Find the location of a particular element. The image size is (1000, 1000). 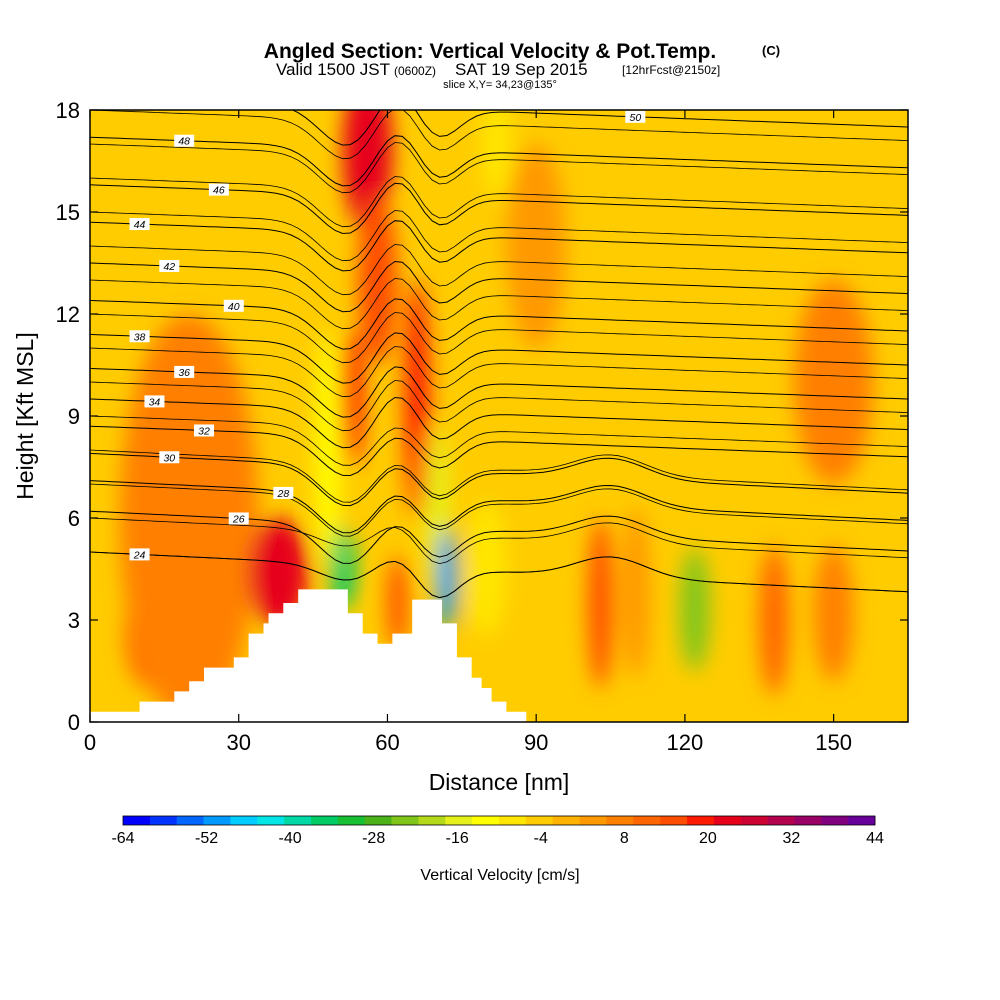

svg-text: 46 is located at coordinates (219, 191).